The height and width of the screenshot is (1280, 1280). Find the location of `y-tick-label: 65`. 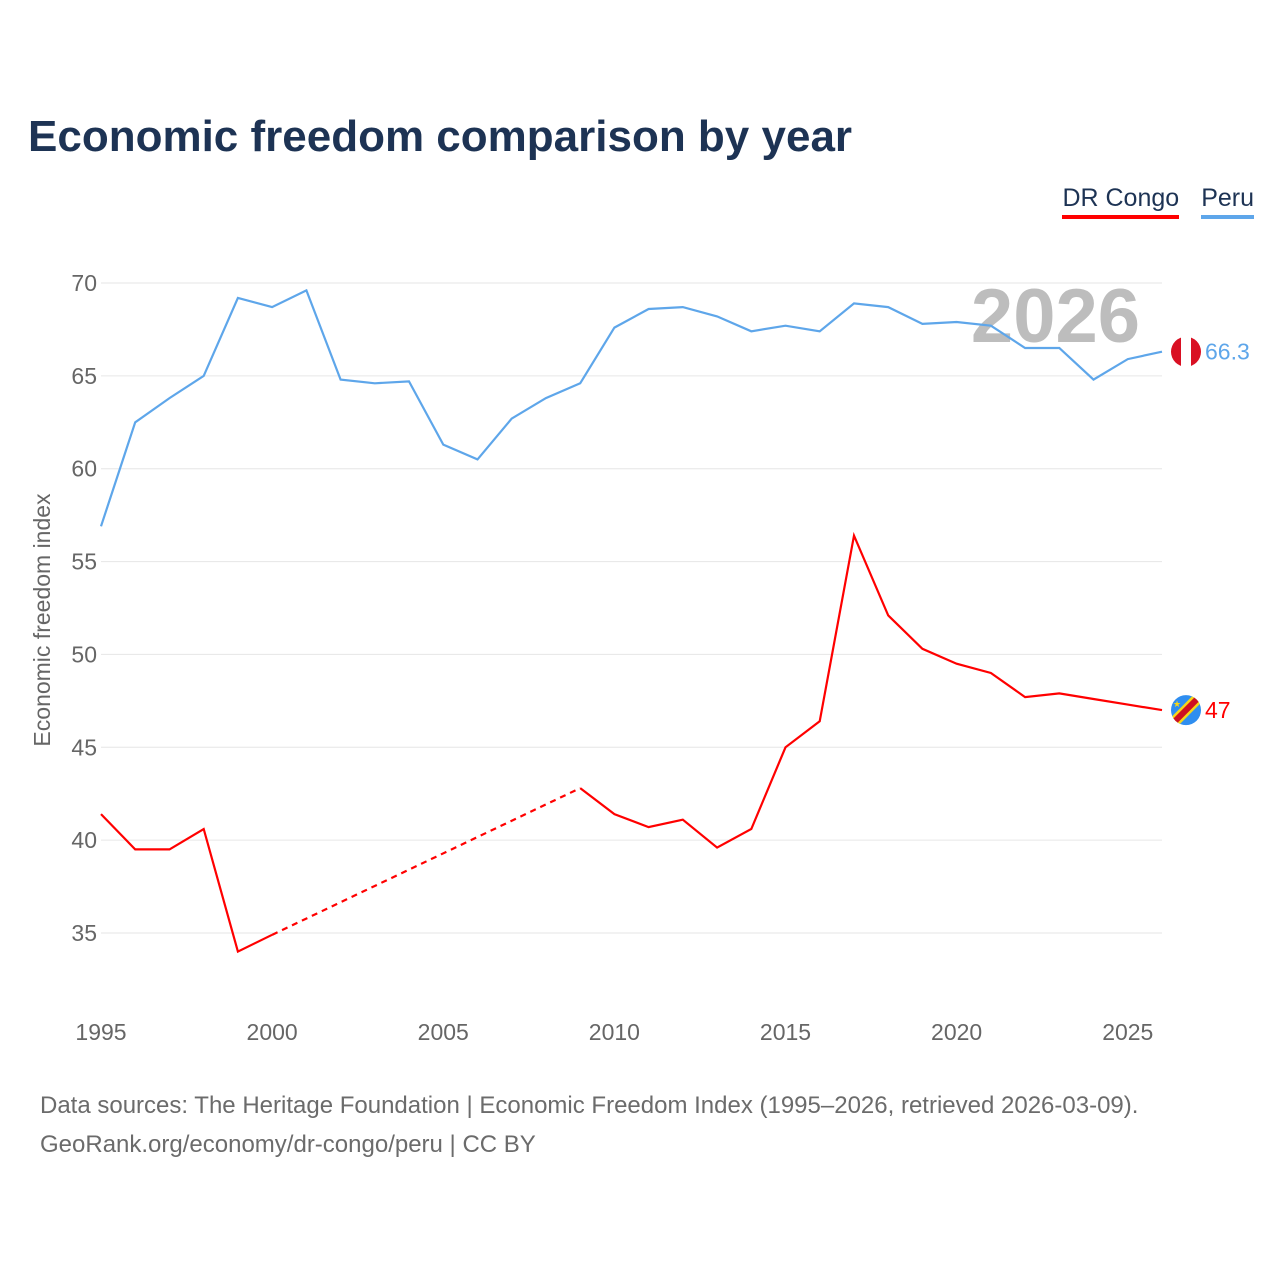

y-tick-label: 65 is located at coordinates (84, 376).